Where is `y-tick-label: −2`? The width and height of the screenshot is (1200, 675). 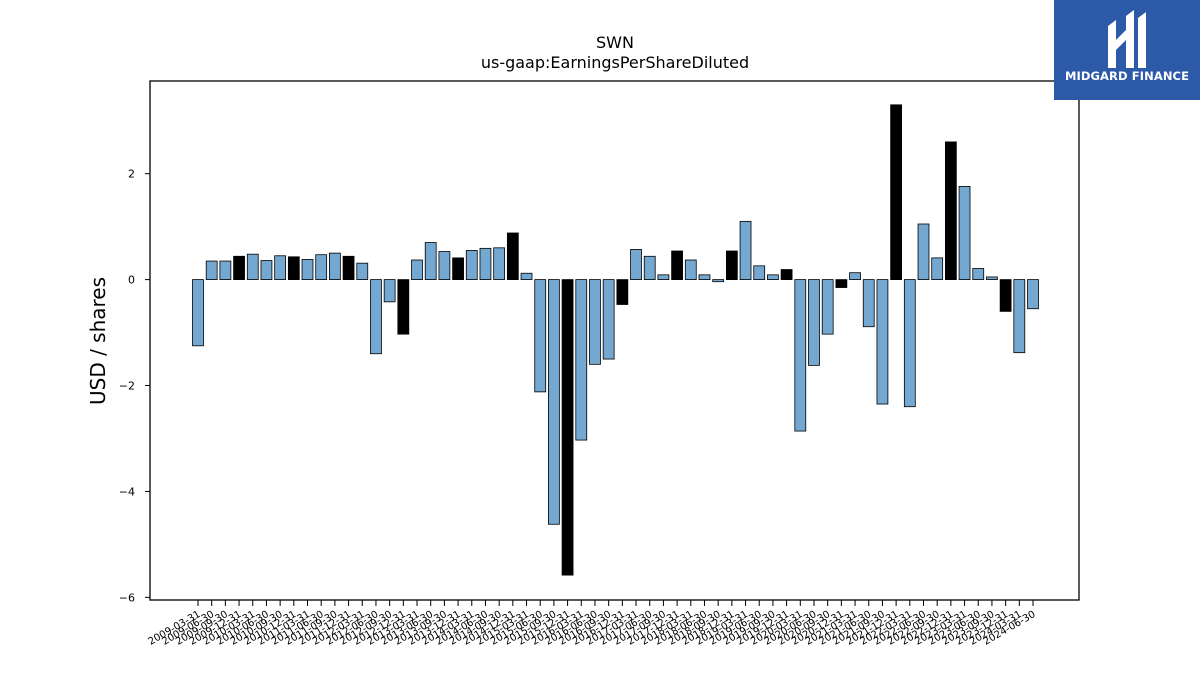 y-tick-label: −2 is located at coordinates (127, 386).